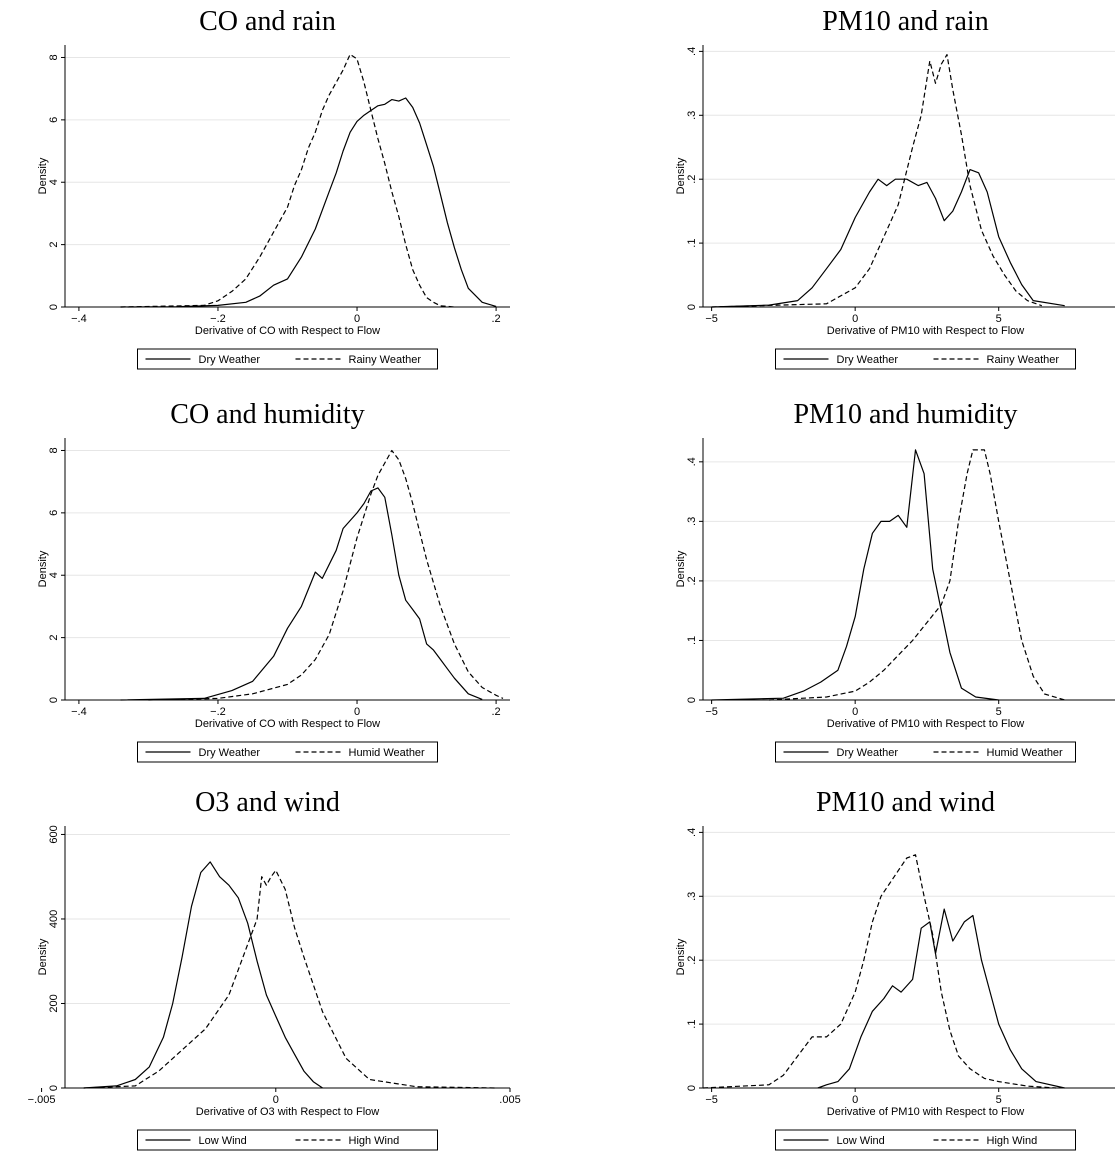 Image resolution: width=1115 pixels, height=1170 pixels. I want to click on y-tick-label: 600, so click(54, 834).